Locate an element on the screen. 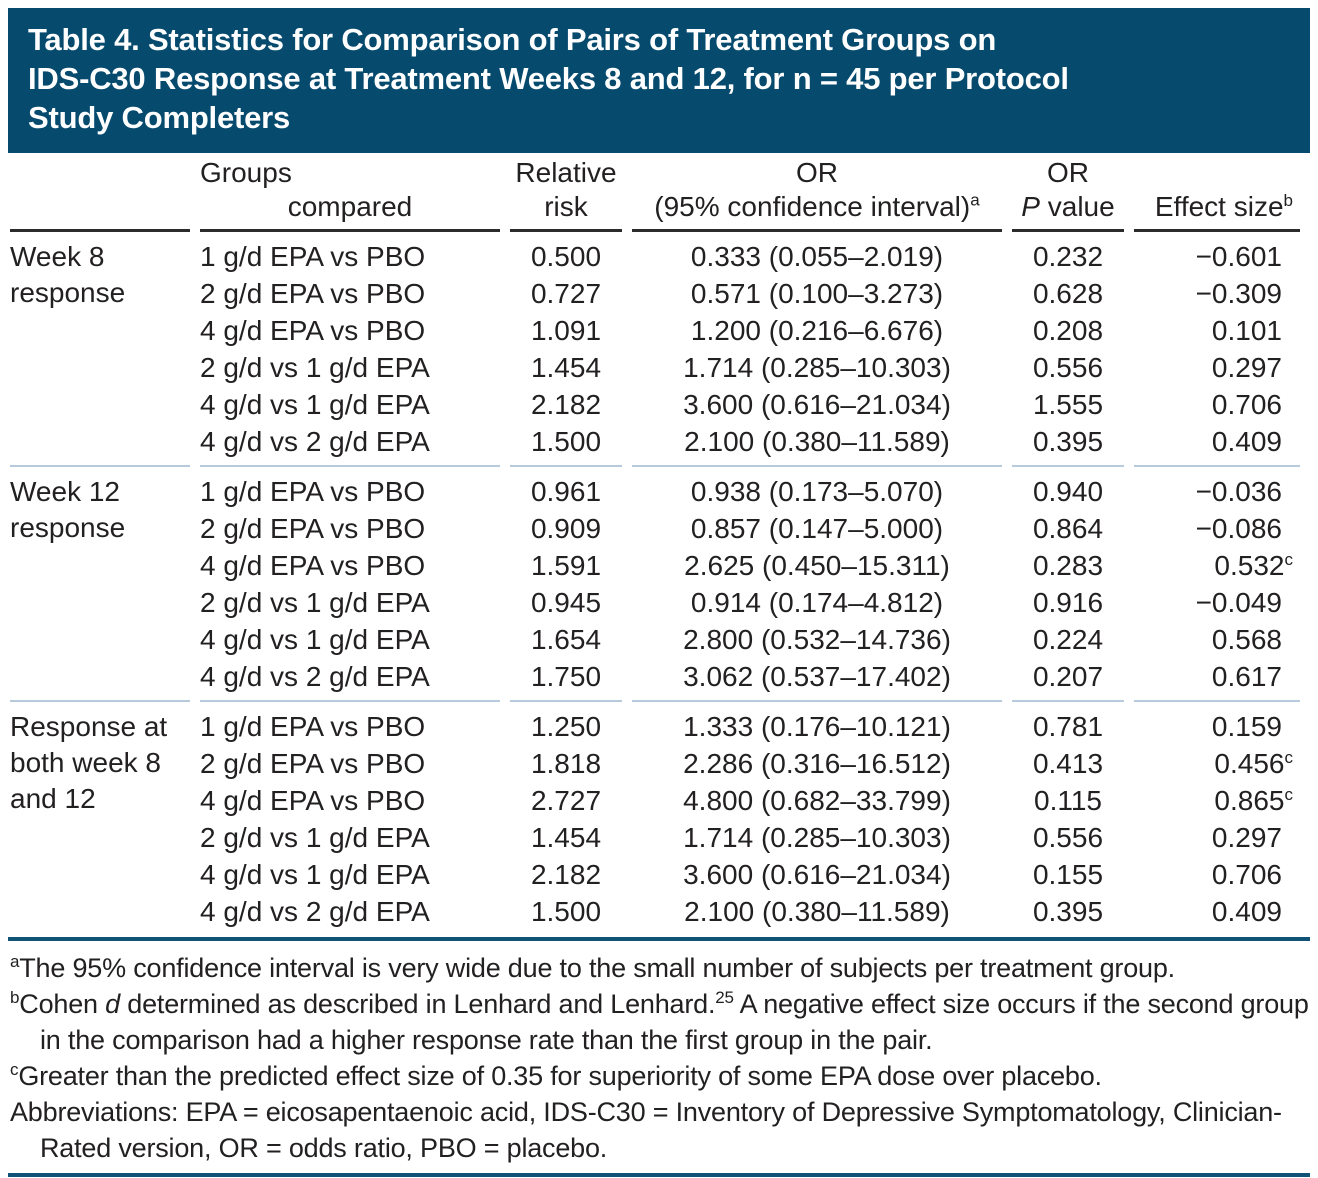 This screenshot has width=1318, height=1178. col-header-relative-risk-line2: risk is located at coordinates (566, 211).